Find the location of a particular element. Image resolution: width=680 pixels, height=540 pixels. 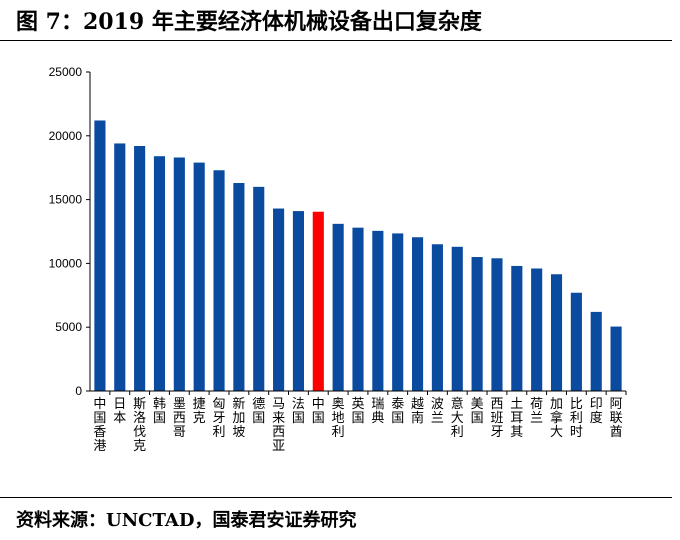

x-category-label: 意大利 is located at coordinates (457, 418).